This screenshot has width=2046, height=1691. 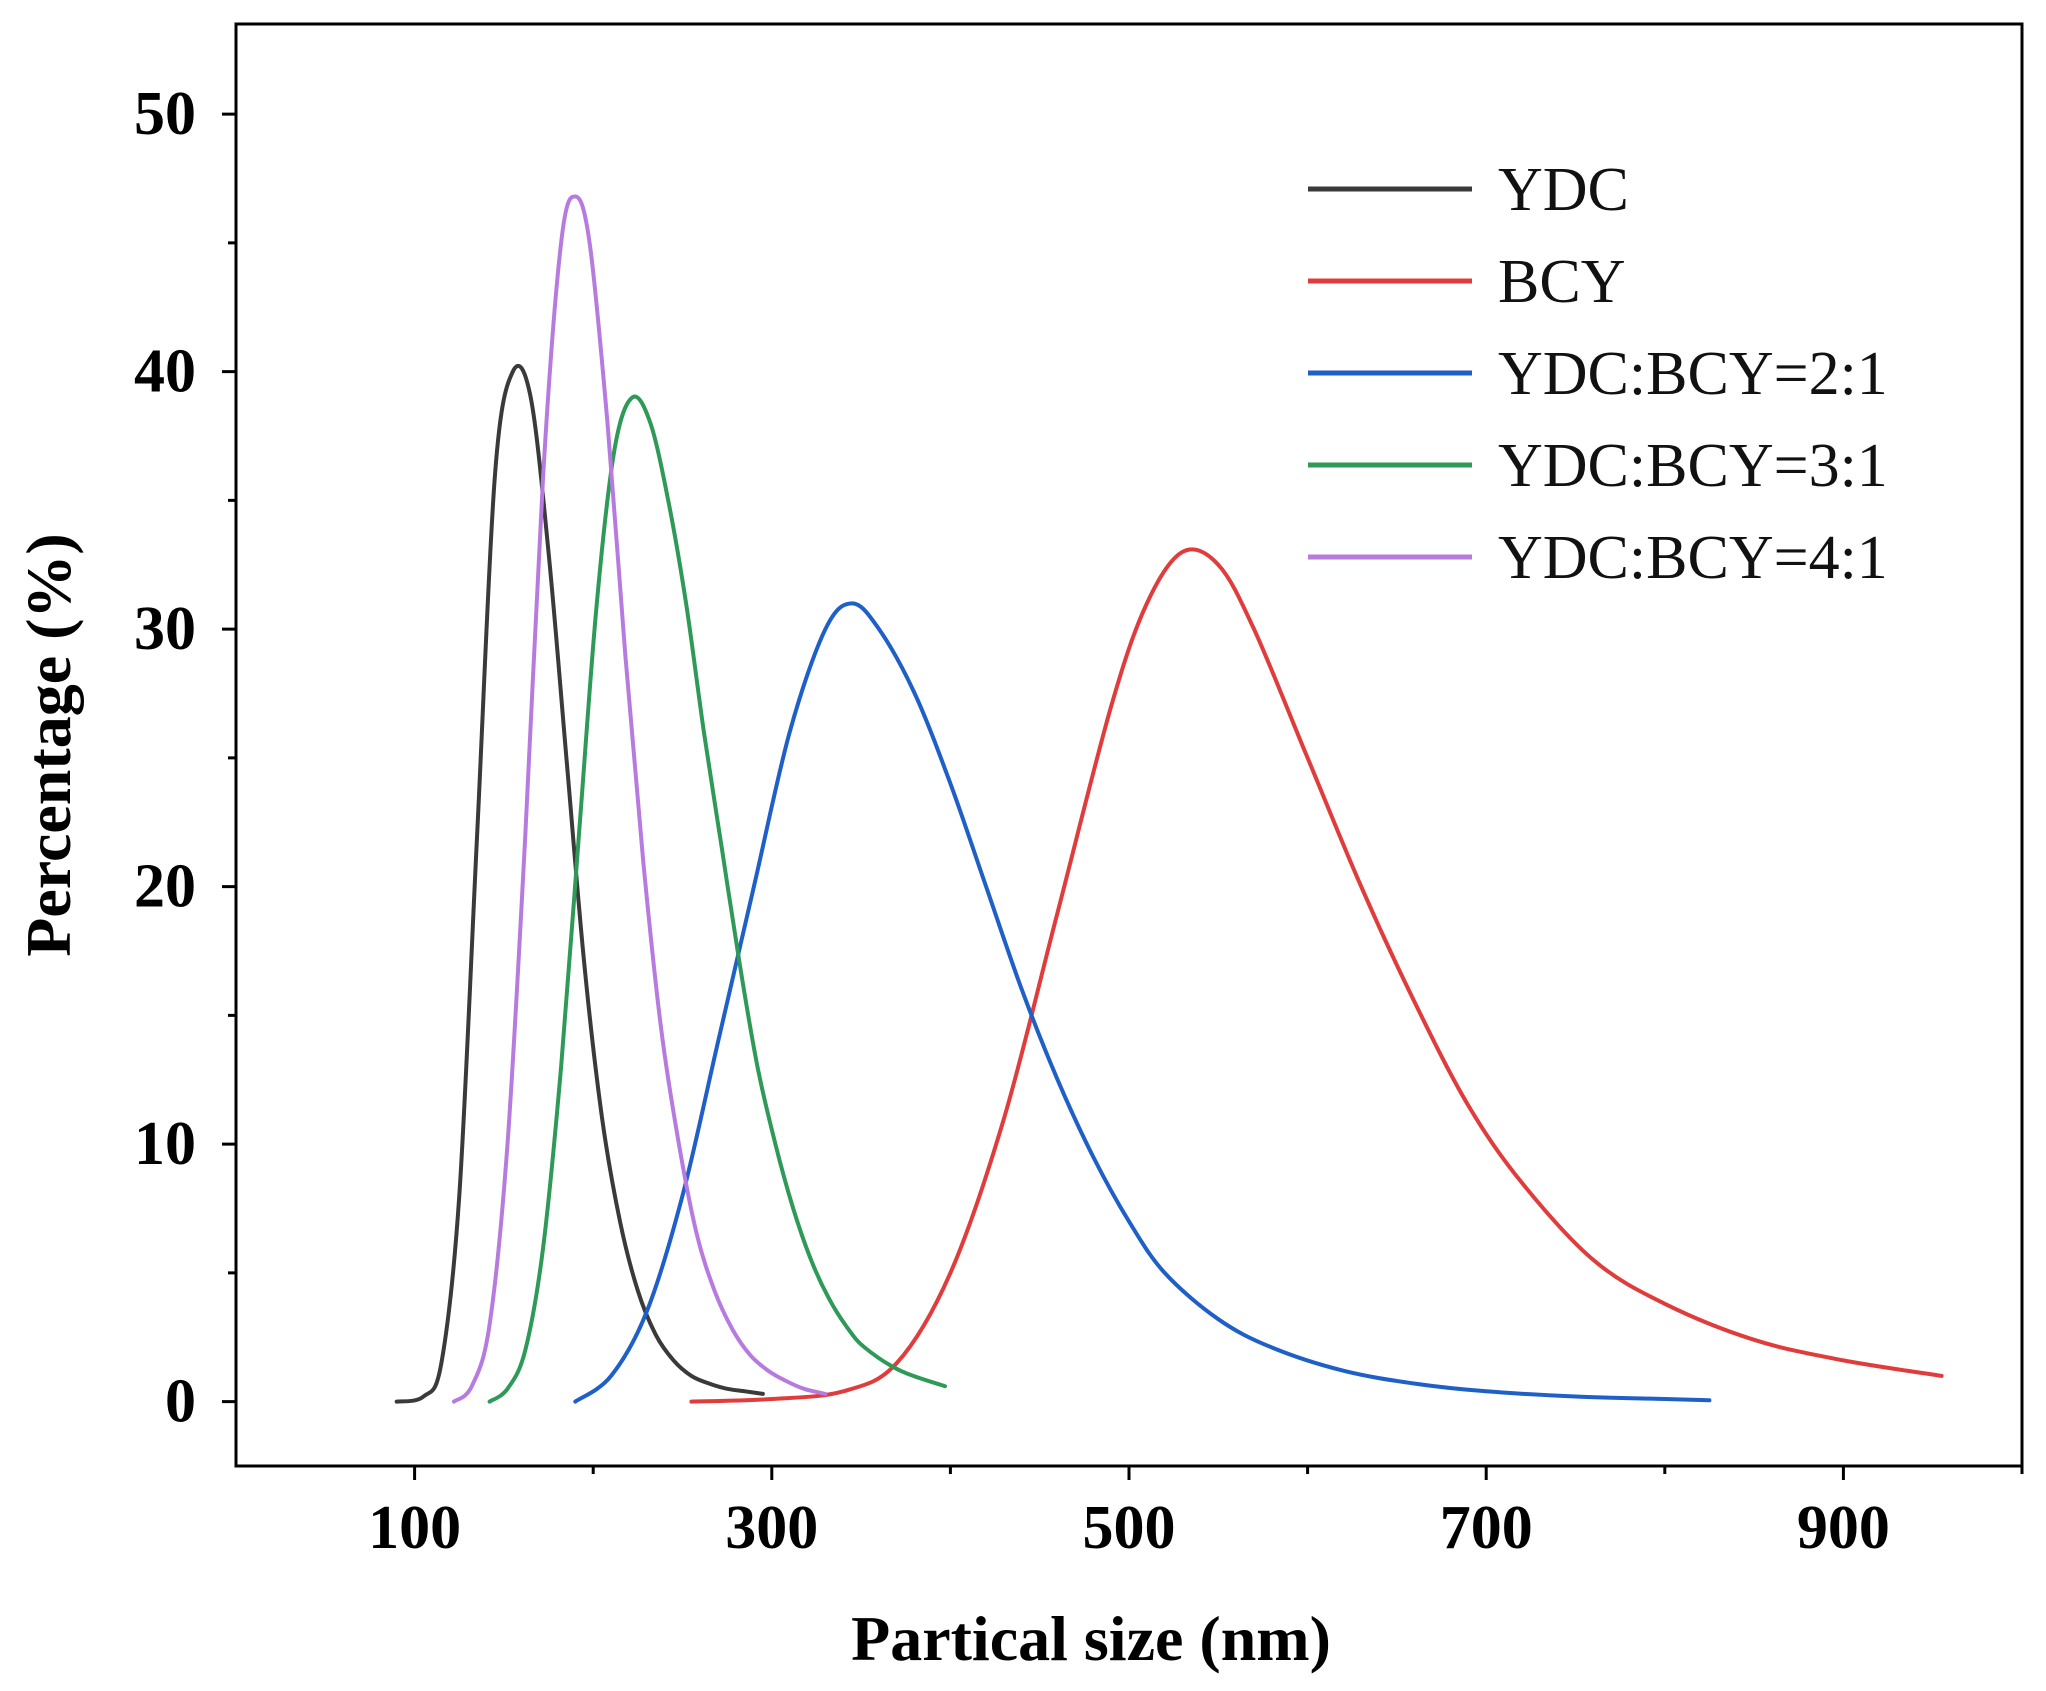 What do you see at coordinates (1486, 1528) in the screenshot?
I see `x-tick-label: 700` at bounding box center [1486, 1528].